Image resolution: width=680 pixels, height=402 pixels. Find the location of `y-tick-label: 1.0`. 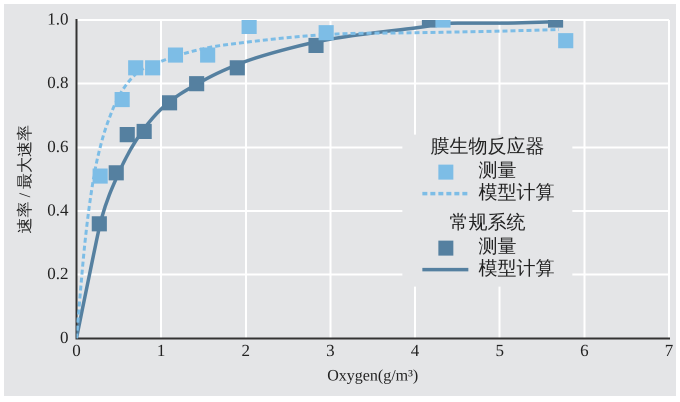

y-tick-label: 1.0 is located at coordinates (57, 18).